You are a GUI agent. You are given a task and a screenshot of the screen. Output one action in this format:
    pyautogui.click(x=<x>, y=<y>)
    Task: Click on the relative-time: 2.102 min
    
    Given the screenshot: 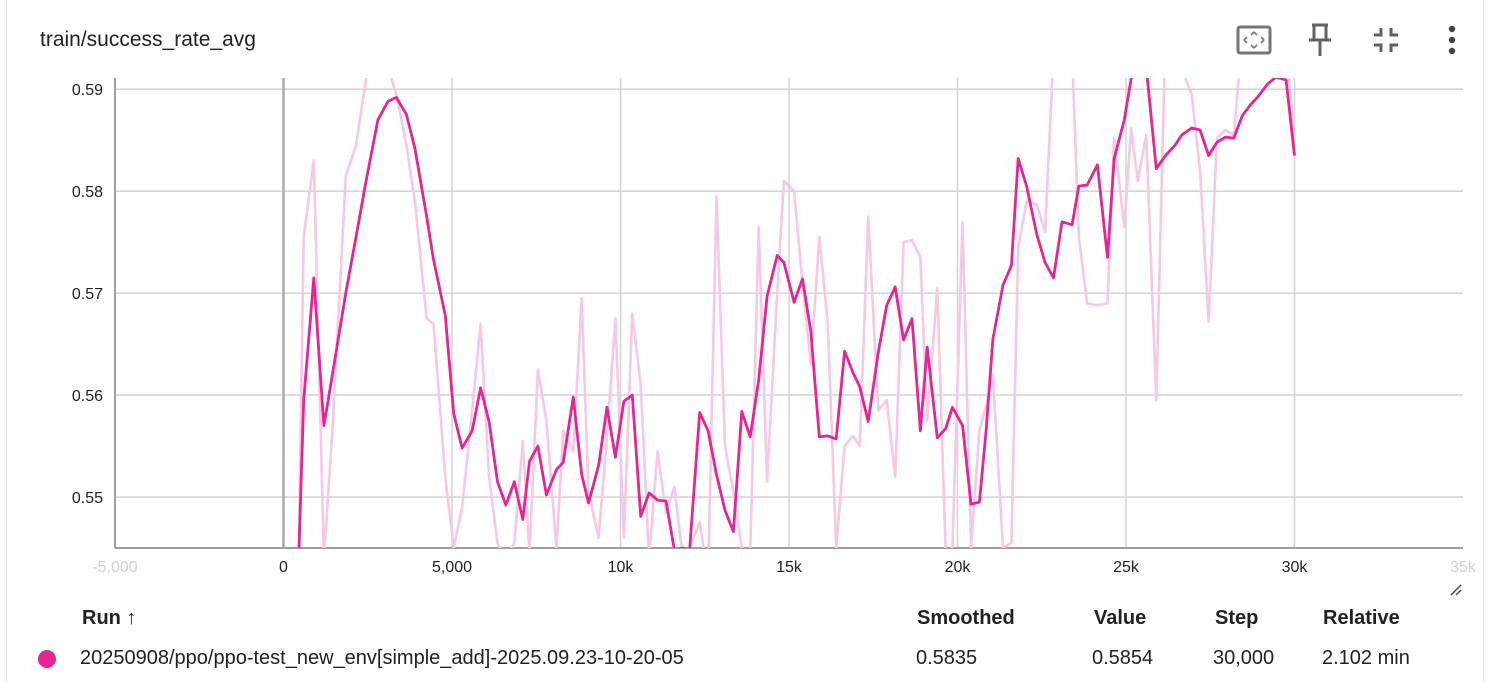 What is the action you would take?
    pyautogui.click(x=1366, y=658)
    